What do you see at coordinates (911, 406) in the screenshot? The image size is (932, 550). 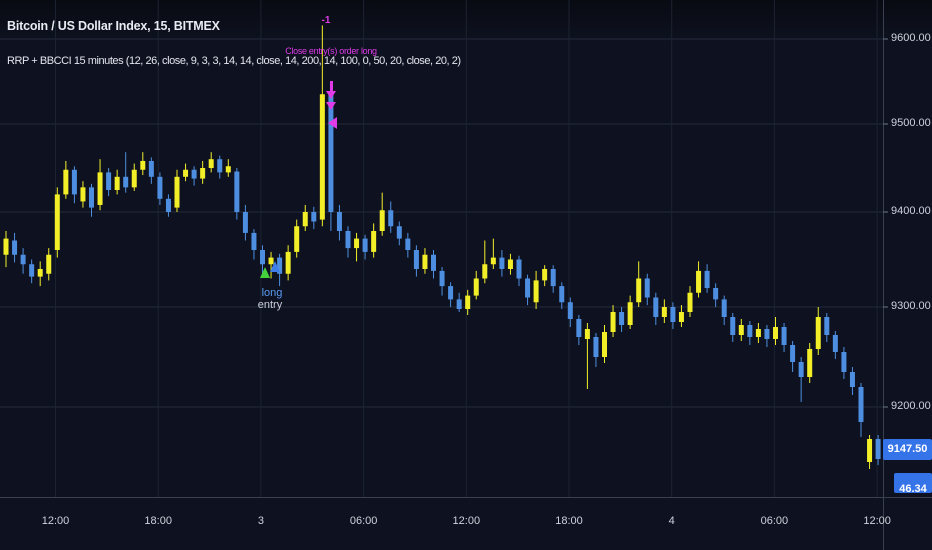 I see `price-axis-label: 9200.00` at bounding box center [911, 406].